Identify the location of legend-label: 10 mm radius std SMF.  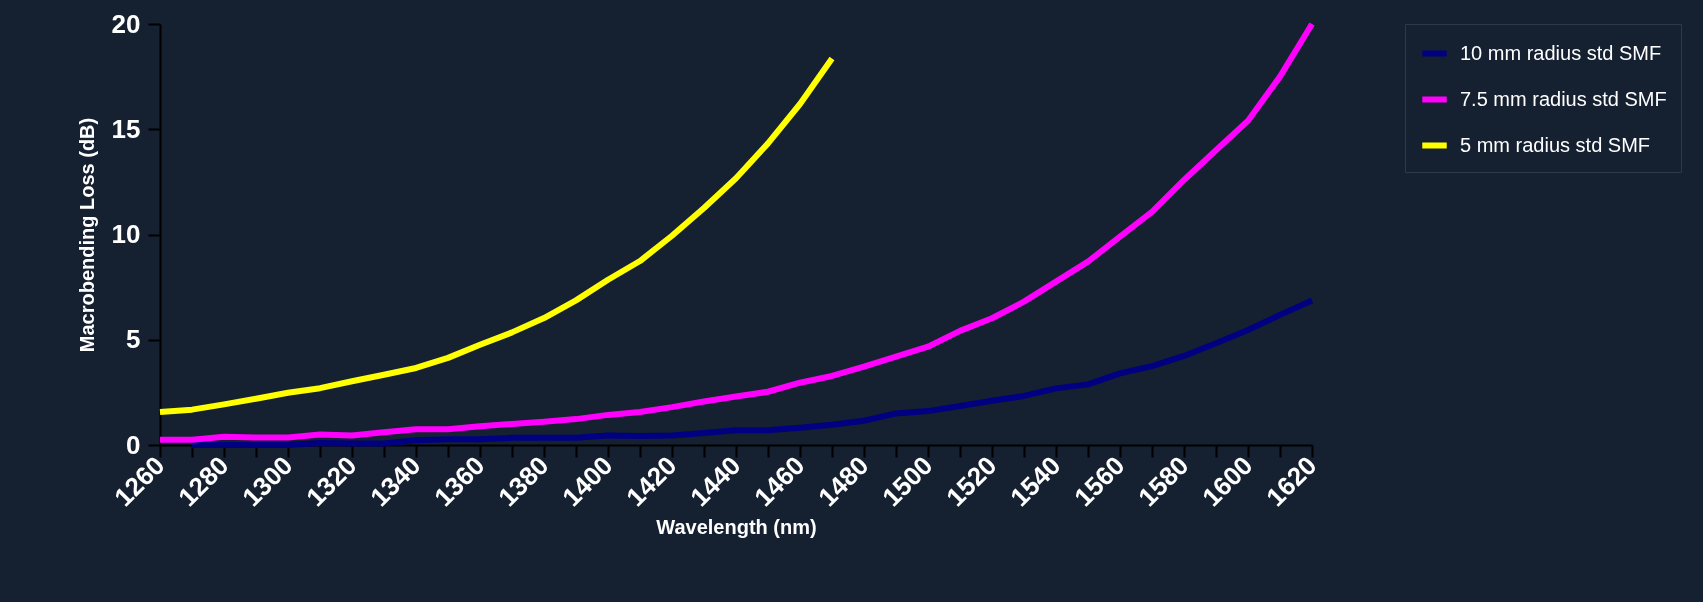
(1561, 52).